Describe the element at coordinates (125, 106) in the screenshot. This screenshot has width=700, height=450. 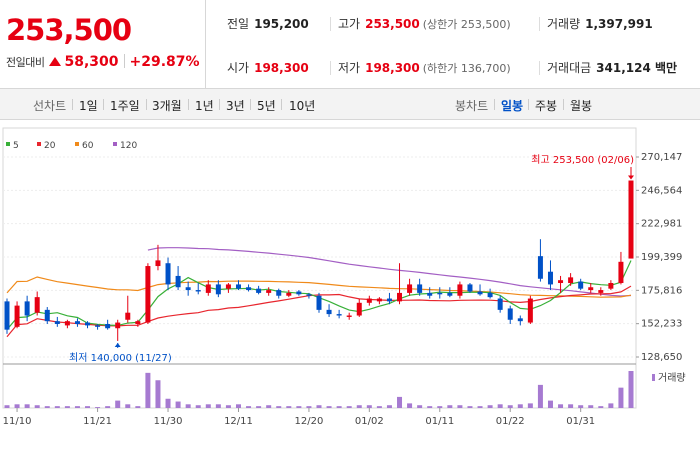
I see `period-1w: 1주일` at that location.